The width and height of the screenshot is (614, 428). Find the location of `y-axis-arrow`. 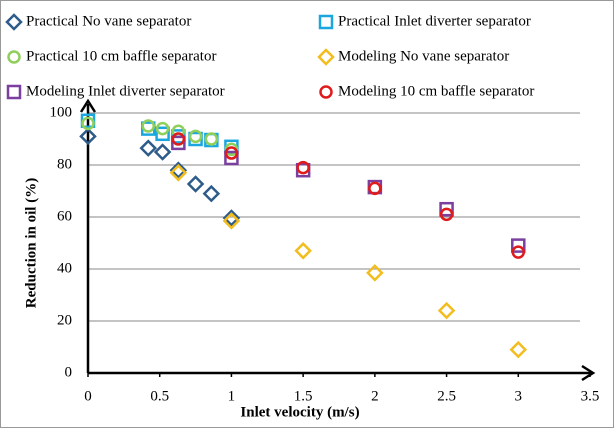

y-axis-arrow is located at coordinates (88, 105).